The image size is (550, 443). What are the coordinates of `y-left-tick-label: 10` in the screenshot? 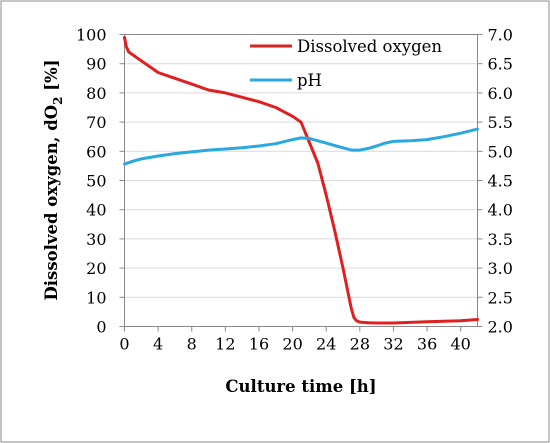 It's located at (96, 297).